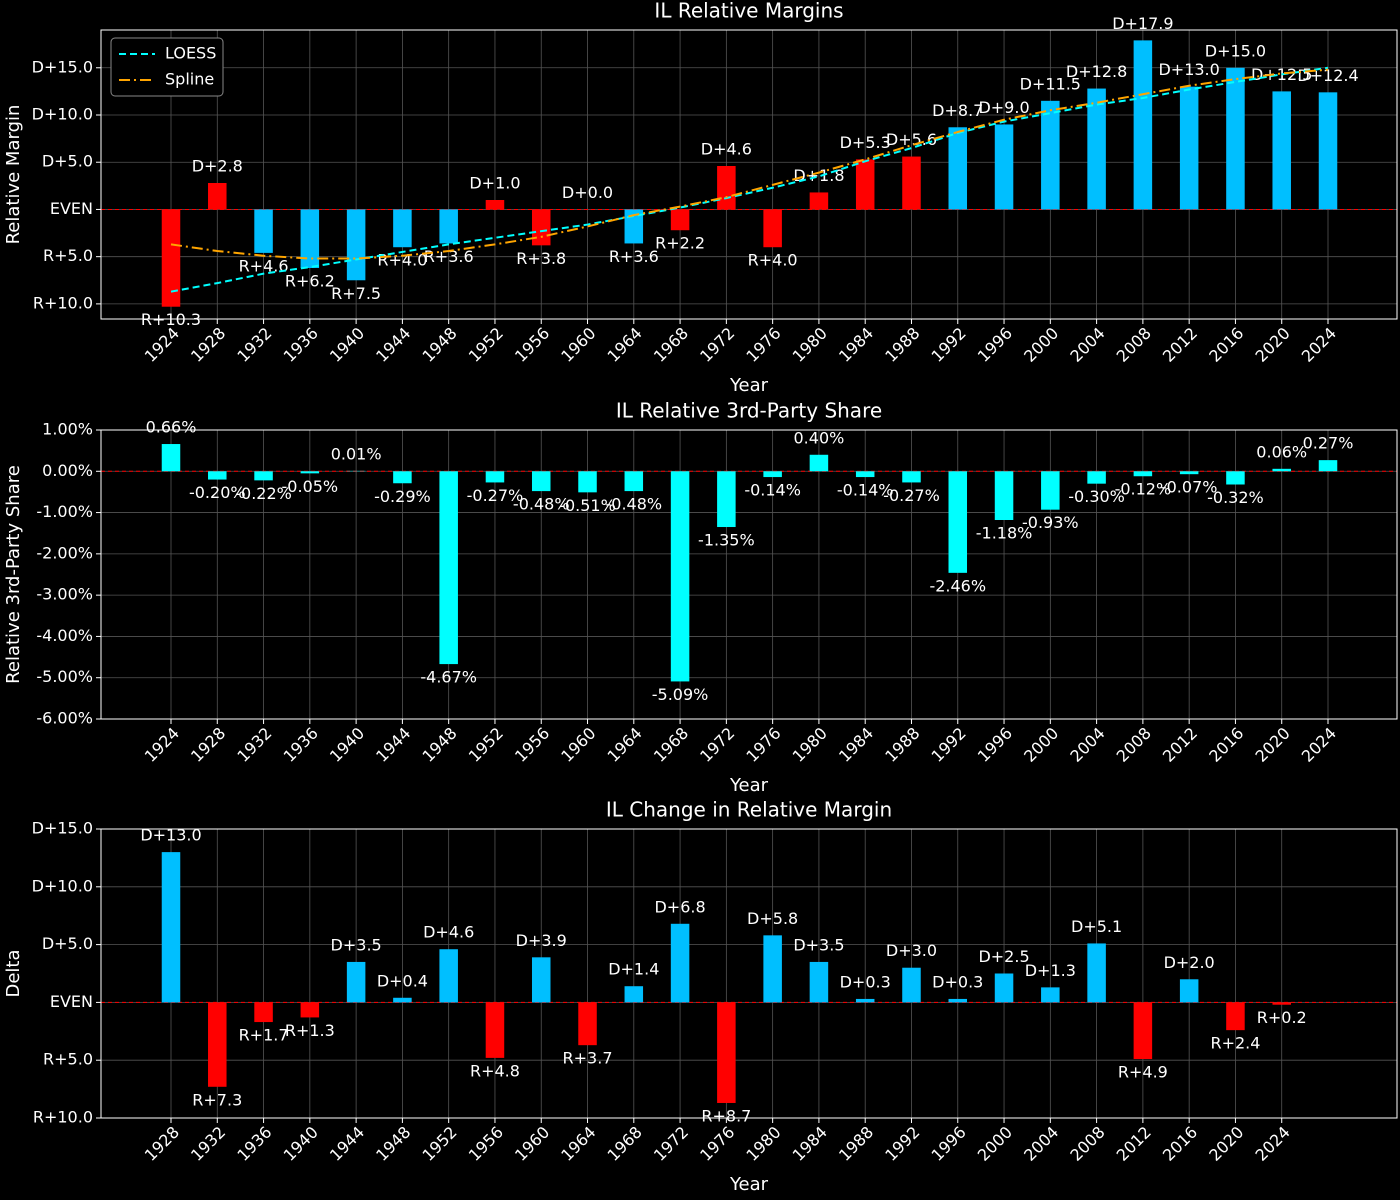 The height and width of the screenshot is (1200, 1400). What do you see at coordinates (208, 745) in the screenshot?
I see `x-tick-label: 1928` at bounding box center [208, 745].